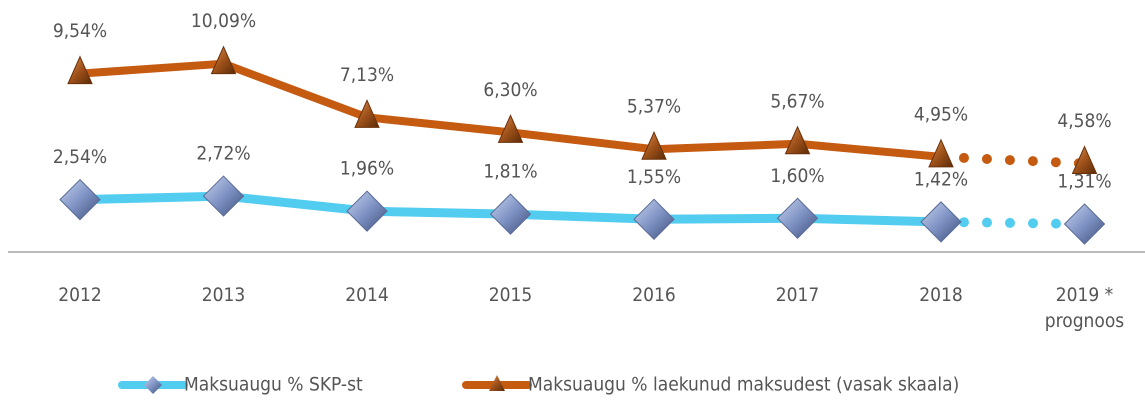 This screenshot has height=403, width=1145. Describe the element at coordinates (941, 179) in the screenshot. I see `data-label: 1,42%` at that location.